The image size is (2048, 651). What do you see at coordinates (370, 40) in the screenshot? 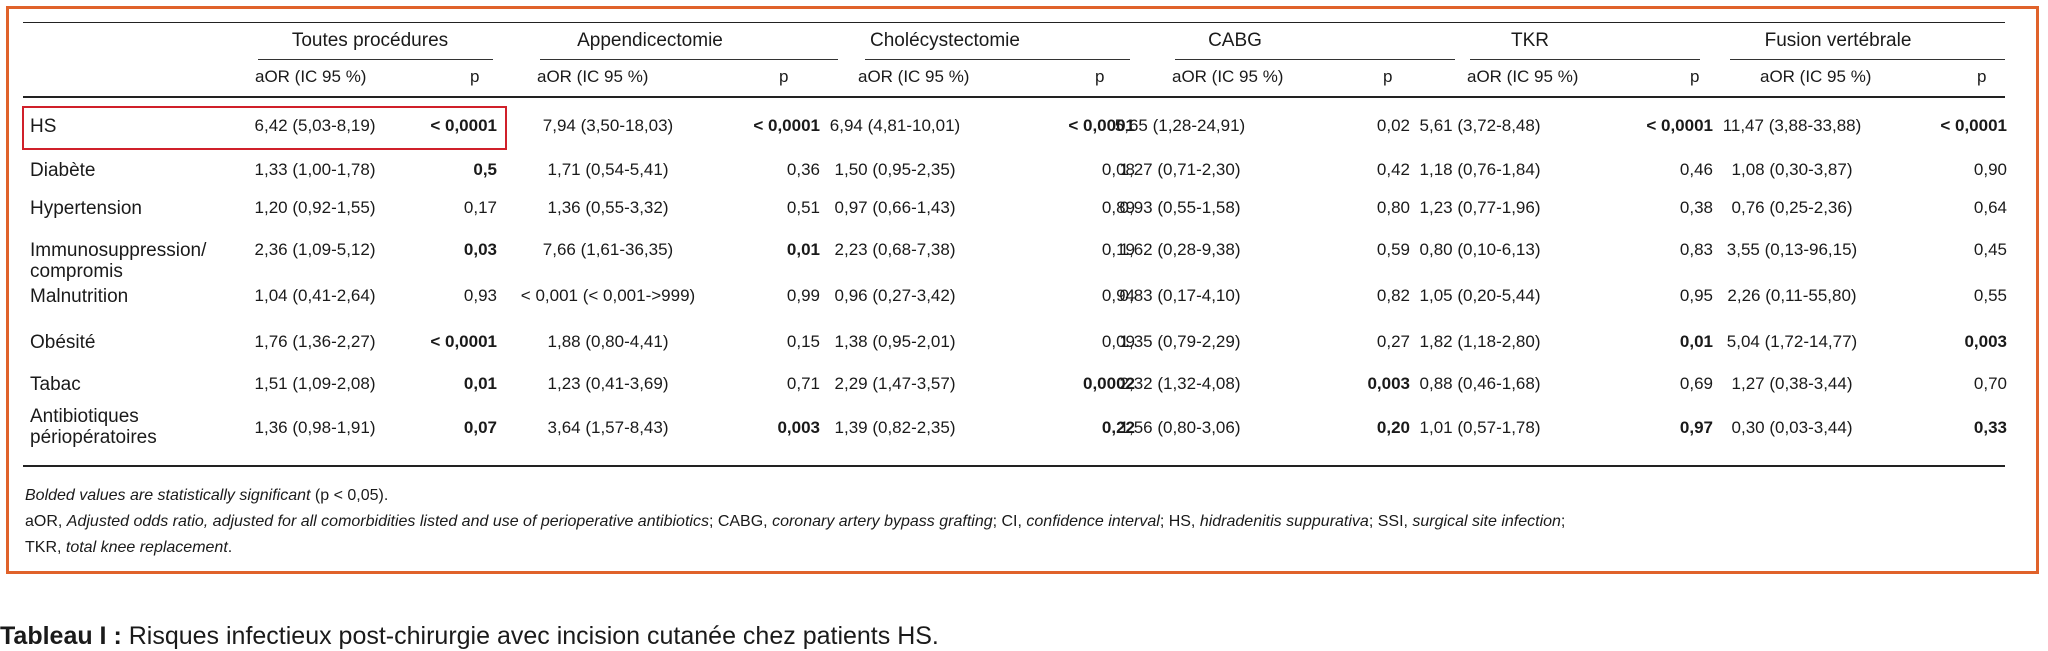
I see `column-group-header: Toutes procédures` at bounding box center [370, 40].